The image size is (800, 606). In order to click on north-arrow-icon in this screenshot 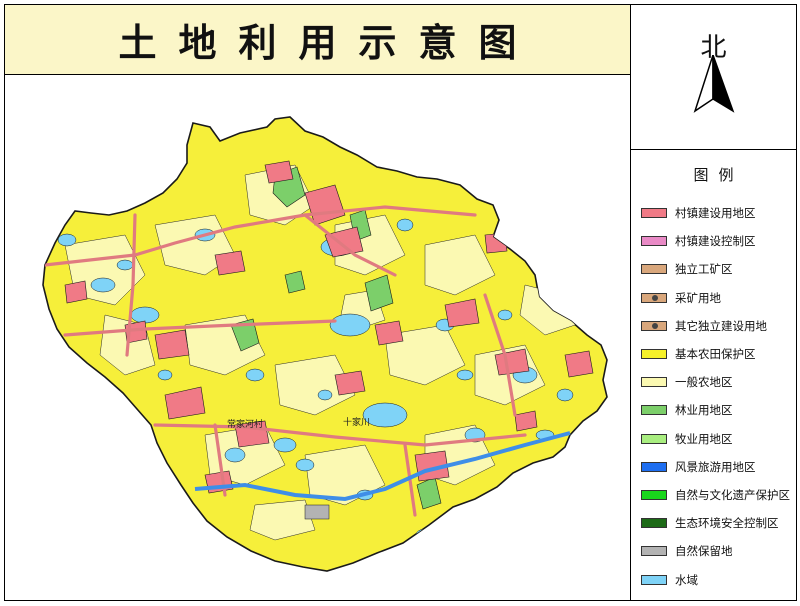, I will do `click(714, 84)`.